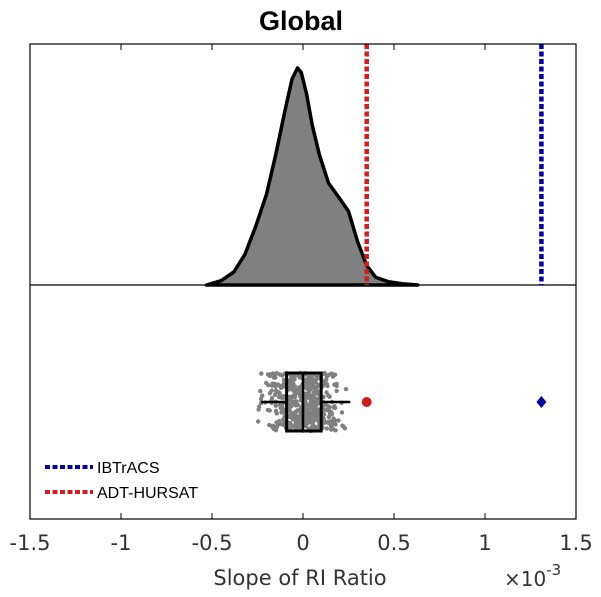 This screenshot has height=597, width=601. I want to click on x-tick-label: -0.5, so click(212, 543).